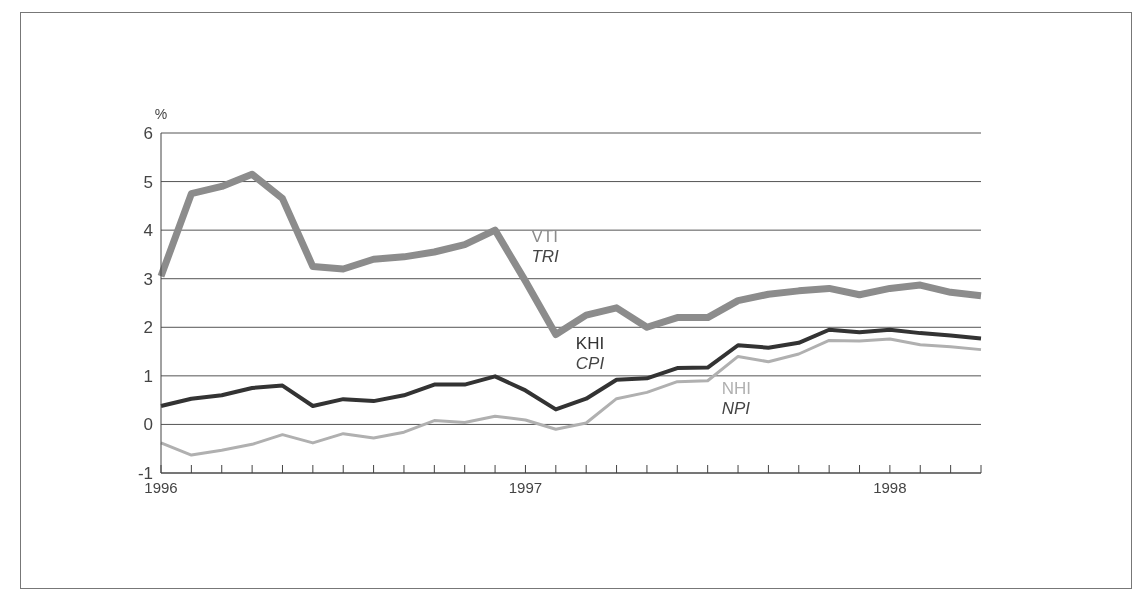 Image resolution: width=1139 pixels, height=608 pixels. I want to click on y-tick-label: 5, so click(148, 182).